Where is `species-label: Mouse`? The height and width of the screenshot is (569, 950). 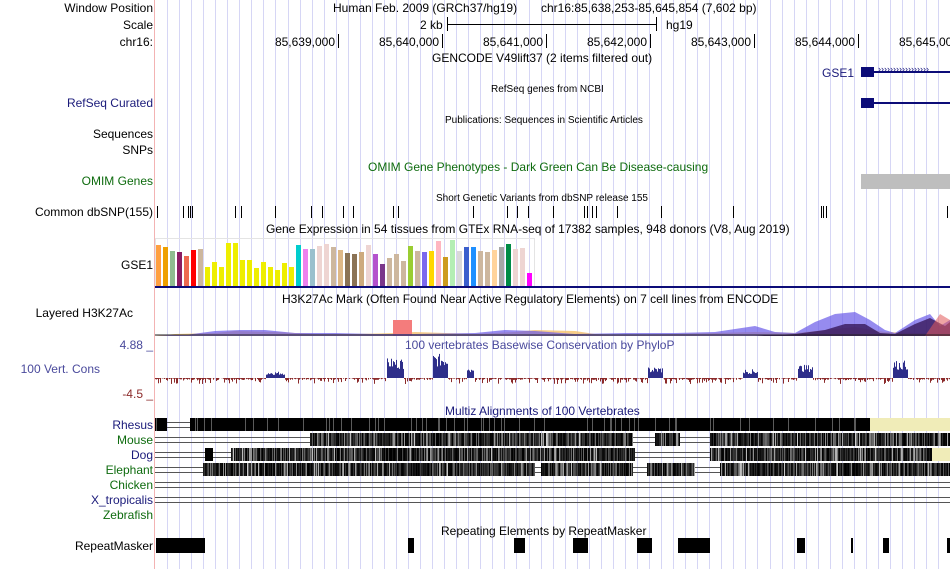 species-label: Mouse is located at coordinates (134, 440).